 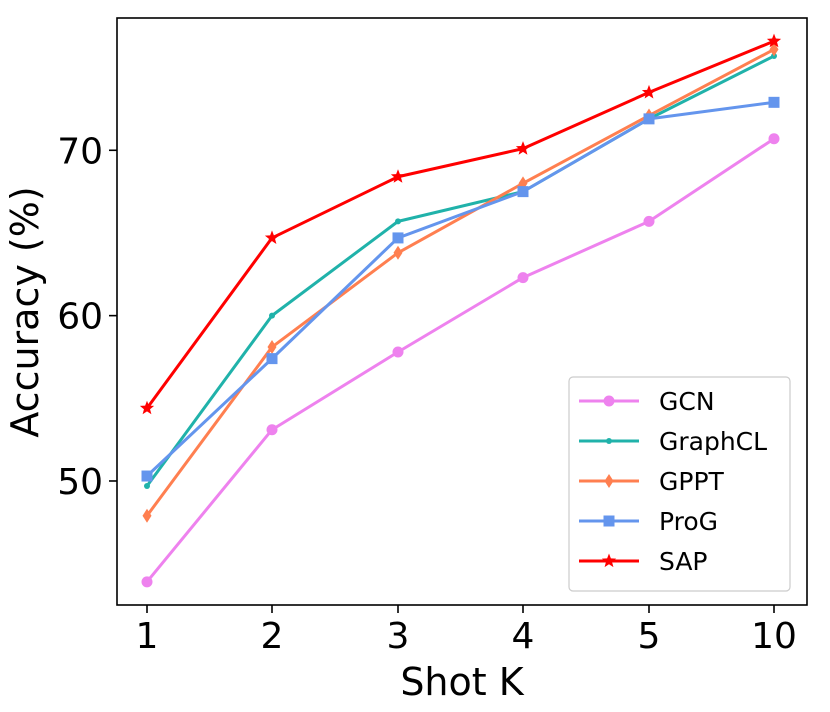 What do you see at coordinates (523, 636) in the screenshot?
I see `x-tick-label: 4` at bounding box center [523, 636].